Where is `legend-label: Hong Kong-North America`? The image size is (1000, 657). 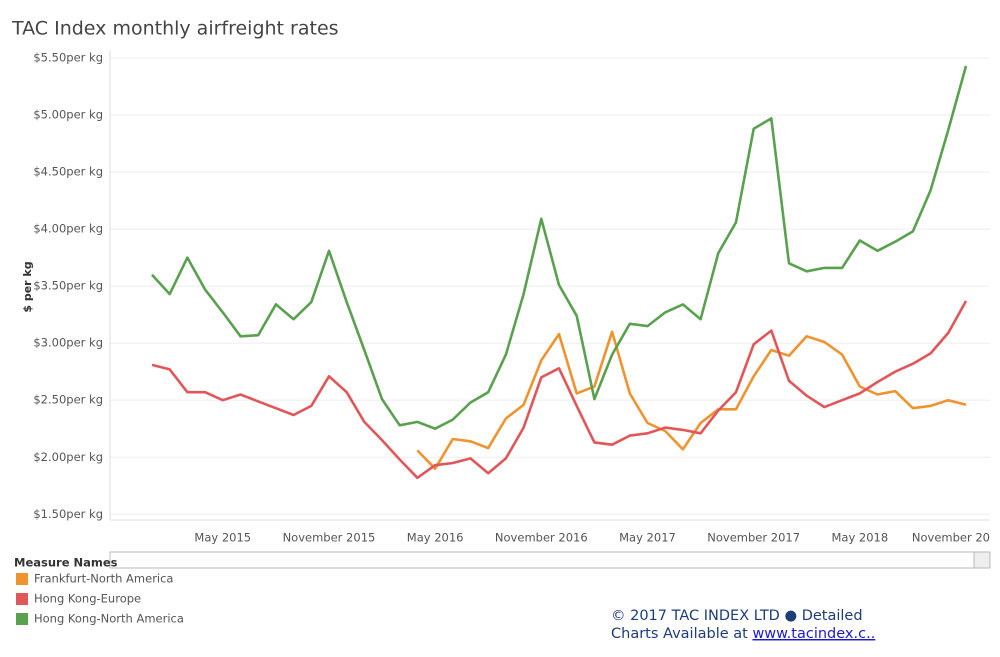 legend-label: Hong Kong-North America is located at coordinates (109, 619).